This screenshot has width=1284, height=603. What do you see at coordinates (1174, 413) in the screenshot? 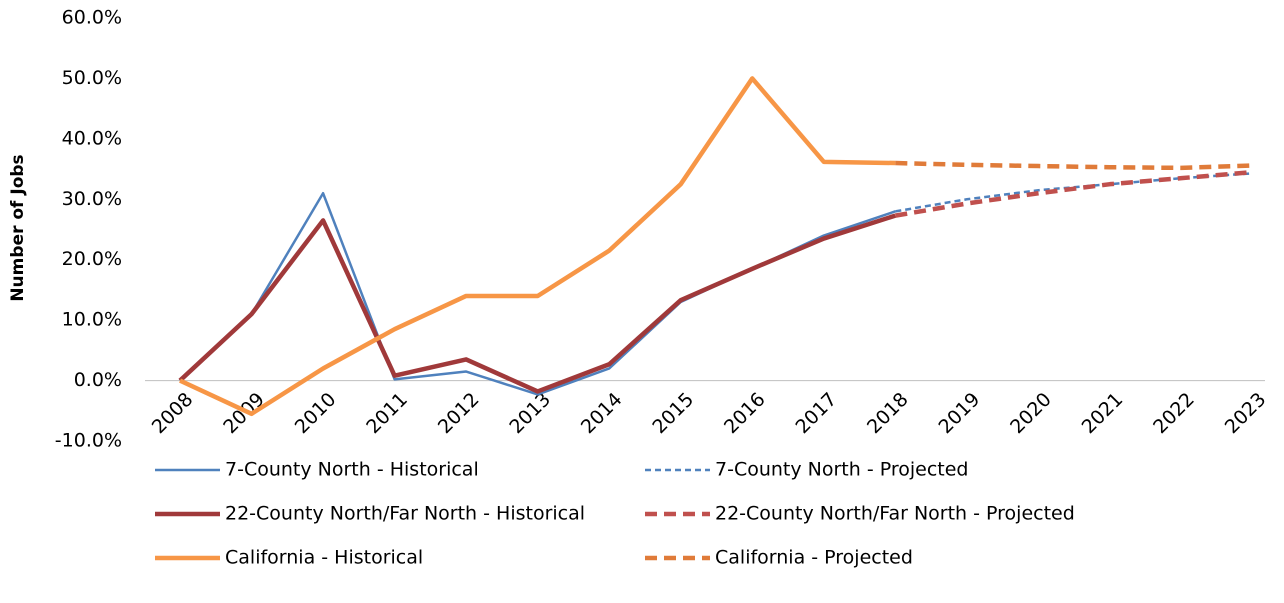
I see `x-tick-label: 2022` at bounding box center [1174, 413].